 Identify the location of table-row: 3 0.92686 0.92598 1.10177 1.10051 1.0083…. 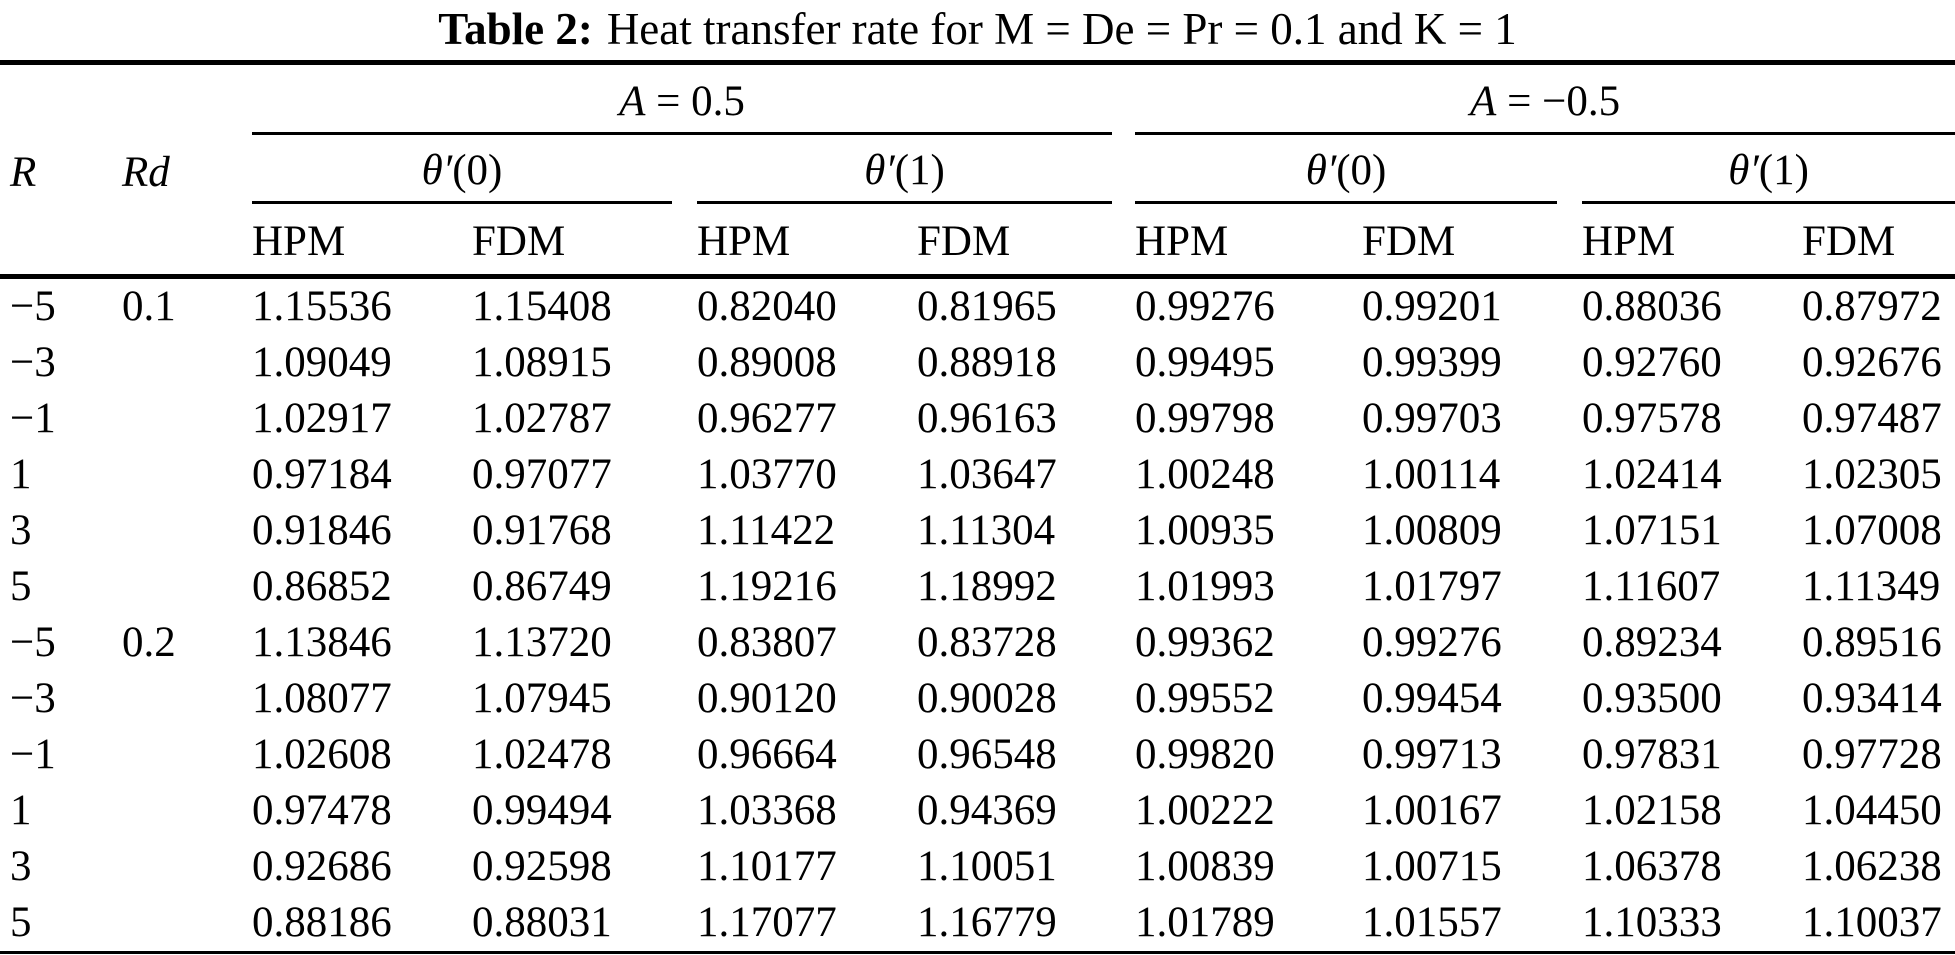
(977, 867).